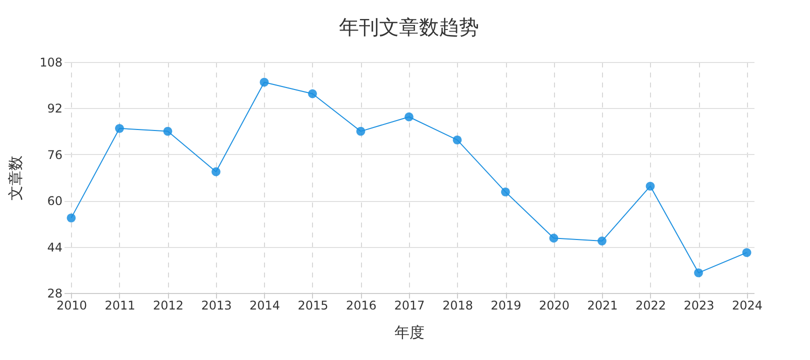 The width and height of the screenshot is (810, 360). I want to click on x-tick-label: 2014, so click(264, 305).